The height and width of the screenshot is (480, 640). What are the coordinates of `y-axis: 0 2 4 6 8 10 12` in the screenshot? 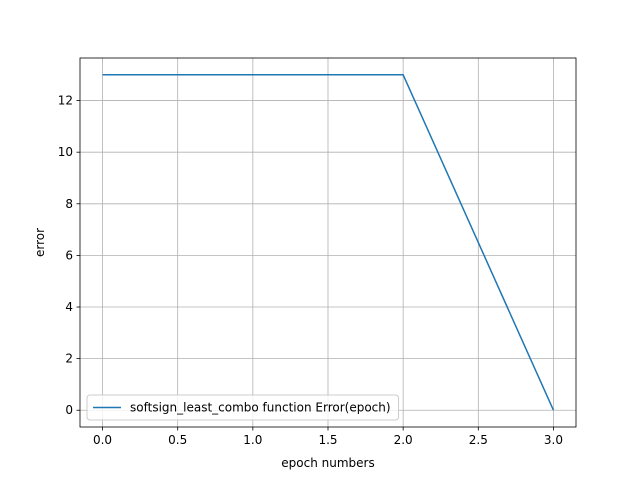 It's located at (69, 255).